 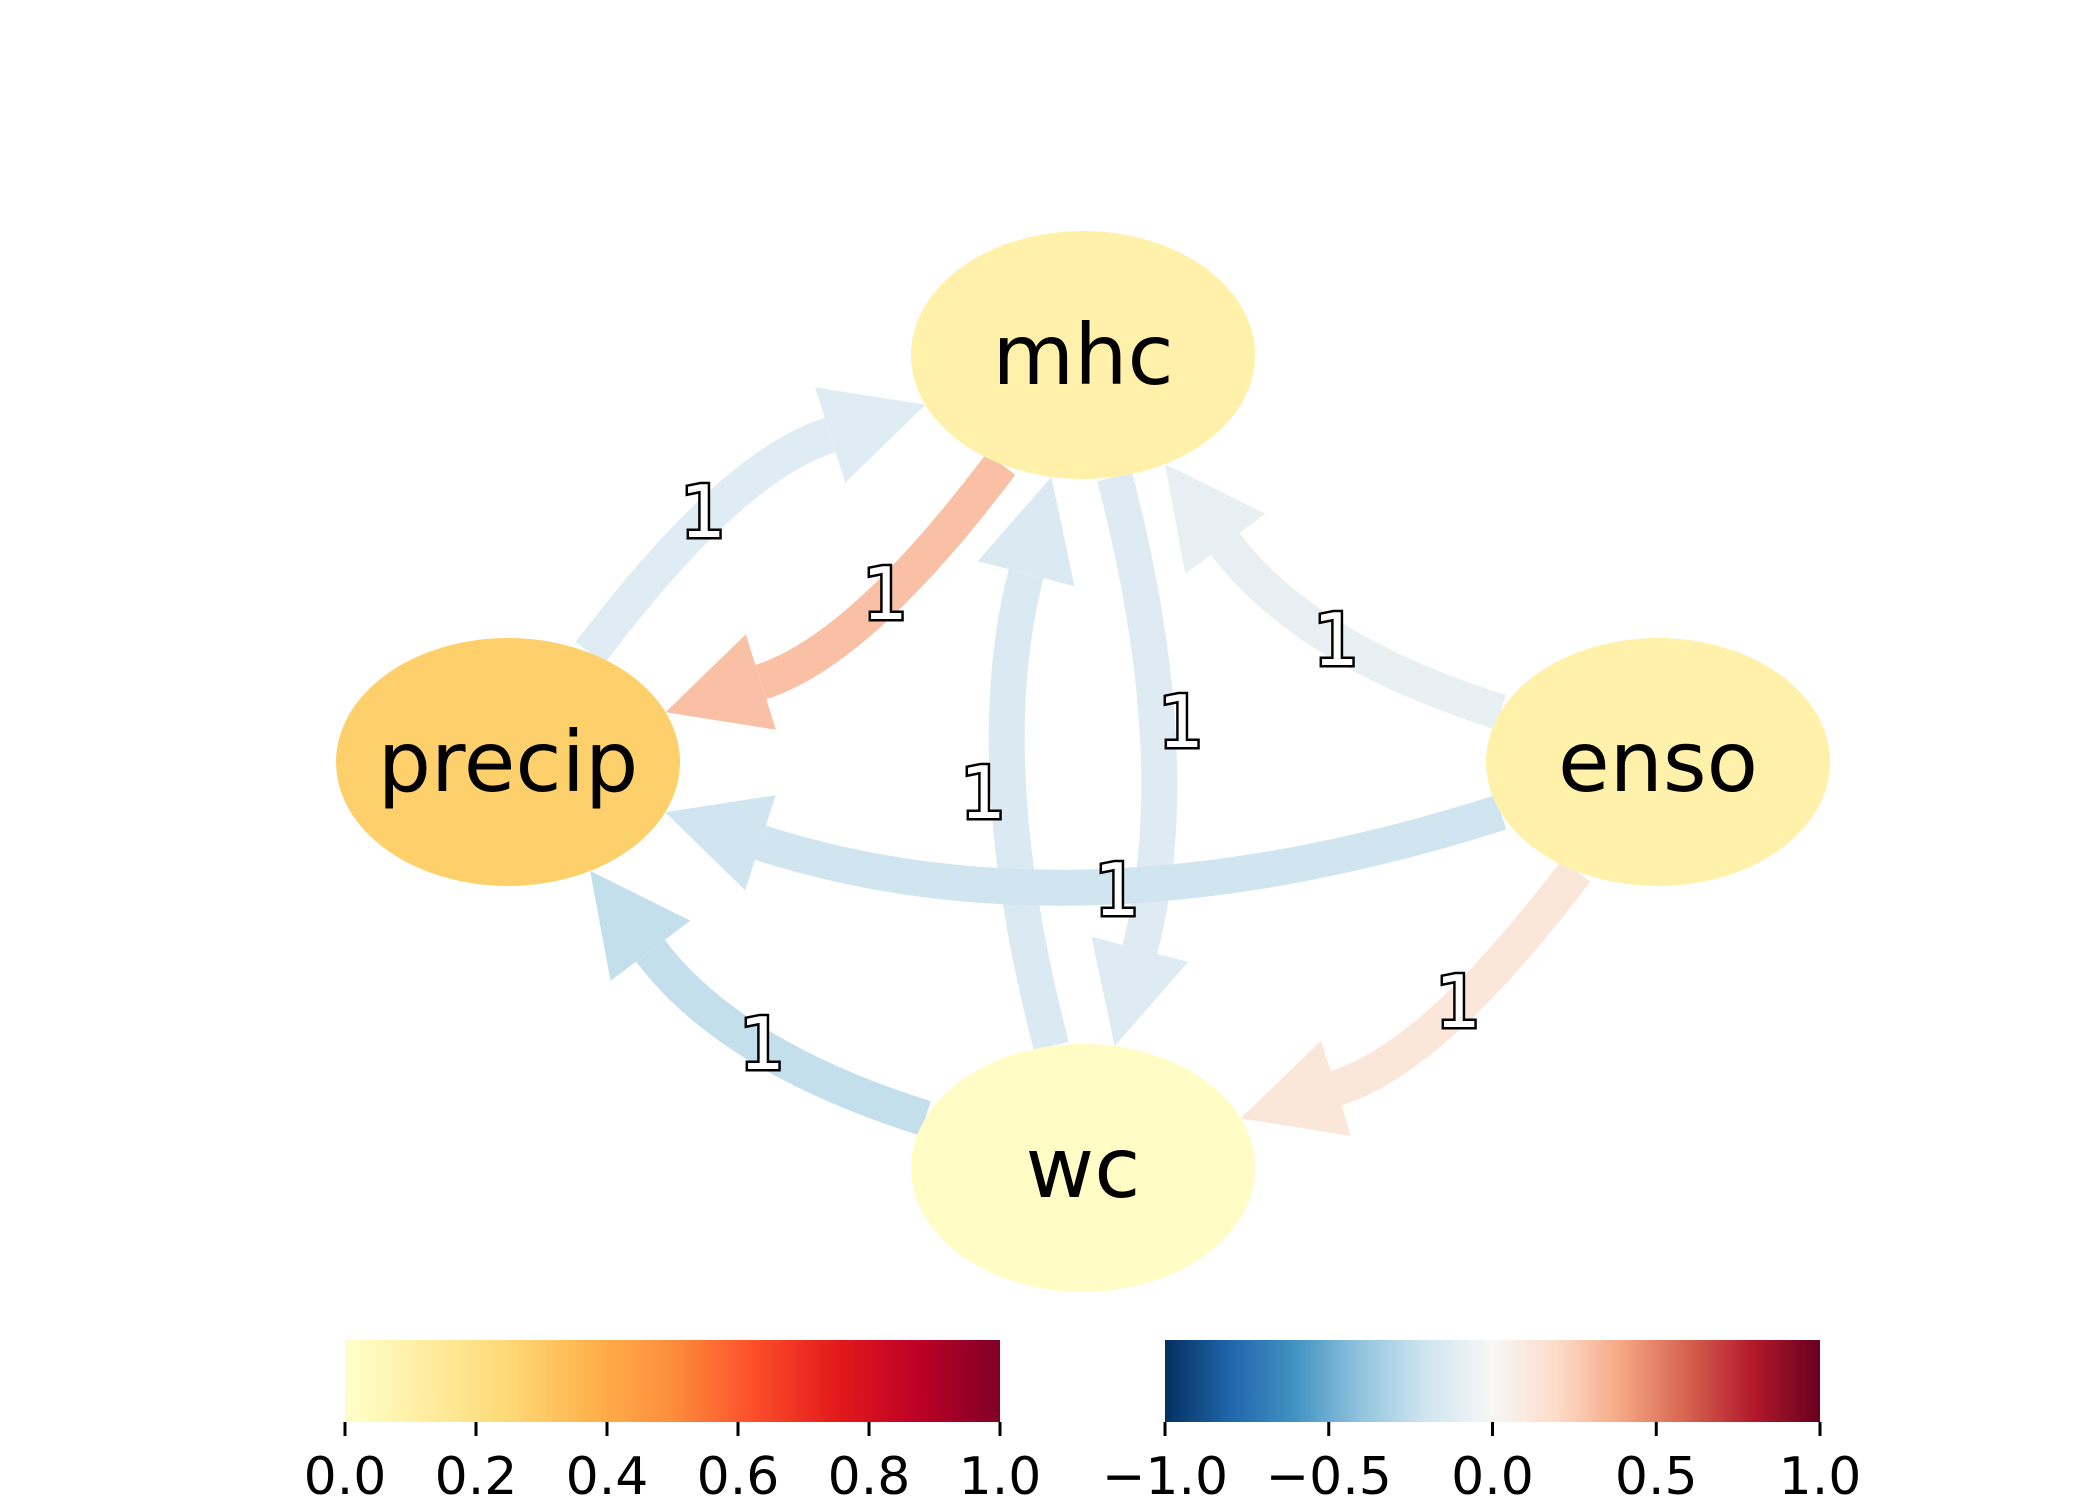 I want to click on edge-arrowhead-mhc-precip, so click(x=720, y=682).